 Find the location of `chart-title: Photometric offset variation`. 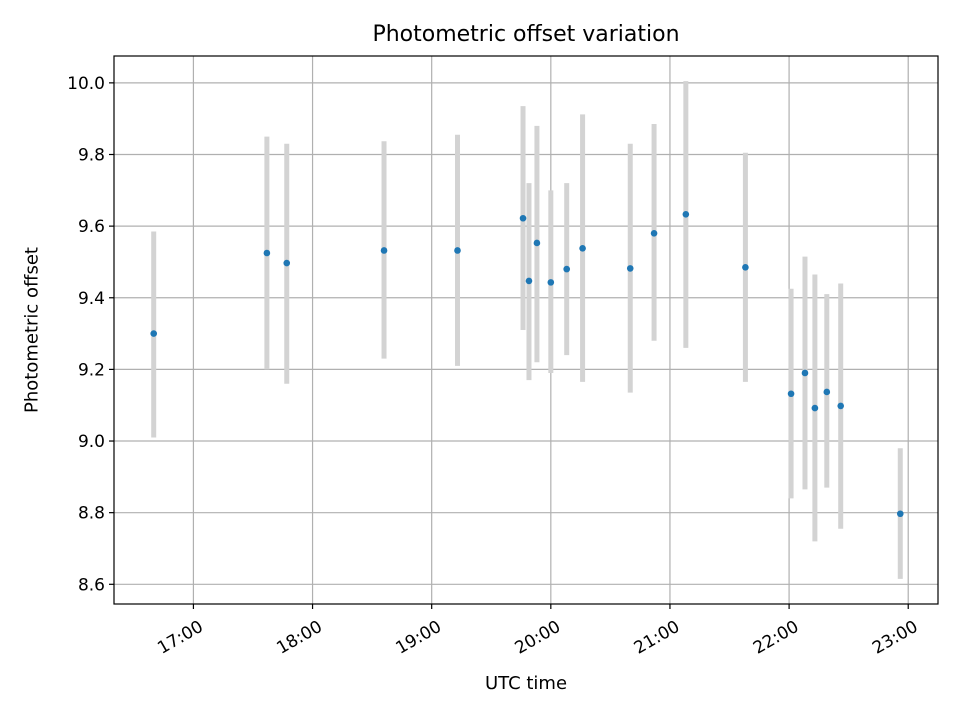

chart-title: Photometric offset variation is located at coordinates (526, 34).